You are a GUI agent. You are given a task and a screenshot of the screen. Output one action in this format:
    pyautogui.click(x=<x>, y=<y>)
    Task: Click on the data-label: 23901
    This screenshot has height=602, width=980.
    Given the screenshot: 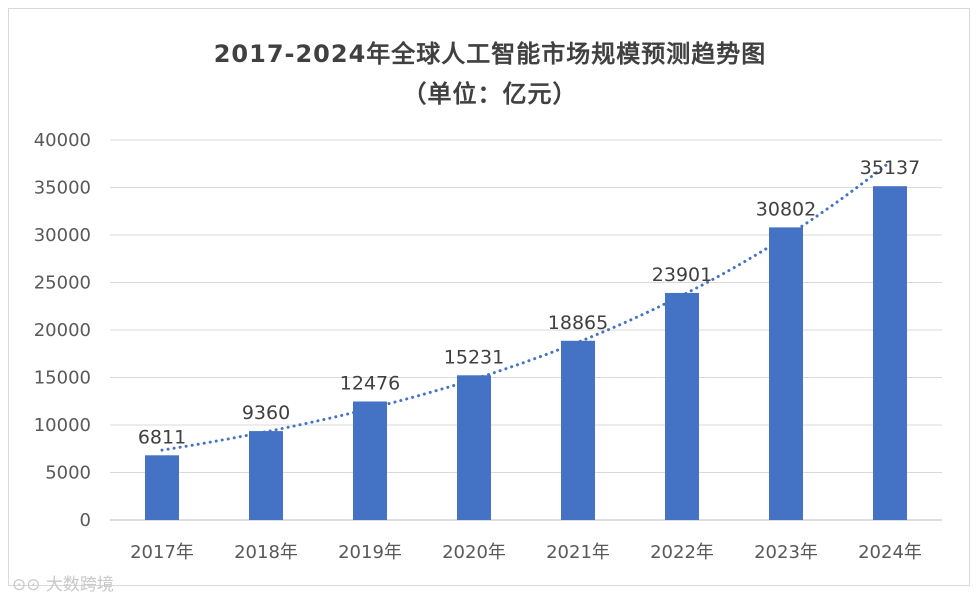 What is the action you would take?
    pyautogui.click(x=682, y=275)
    